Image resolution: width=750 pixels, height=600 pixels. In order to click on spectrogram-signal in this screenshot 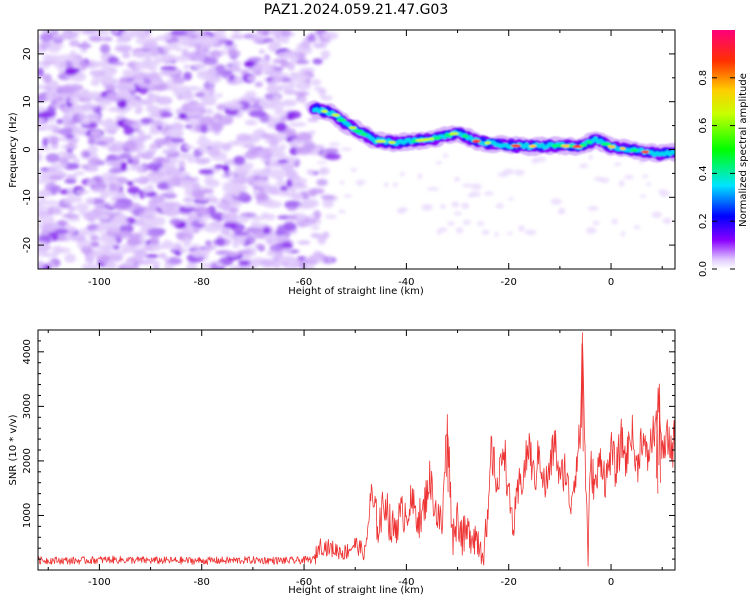, I will do `click(490, 131)`.